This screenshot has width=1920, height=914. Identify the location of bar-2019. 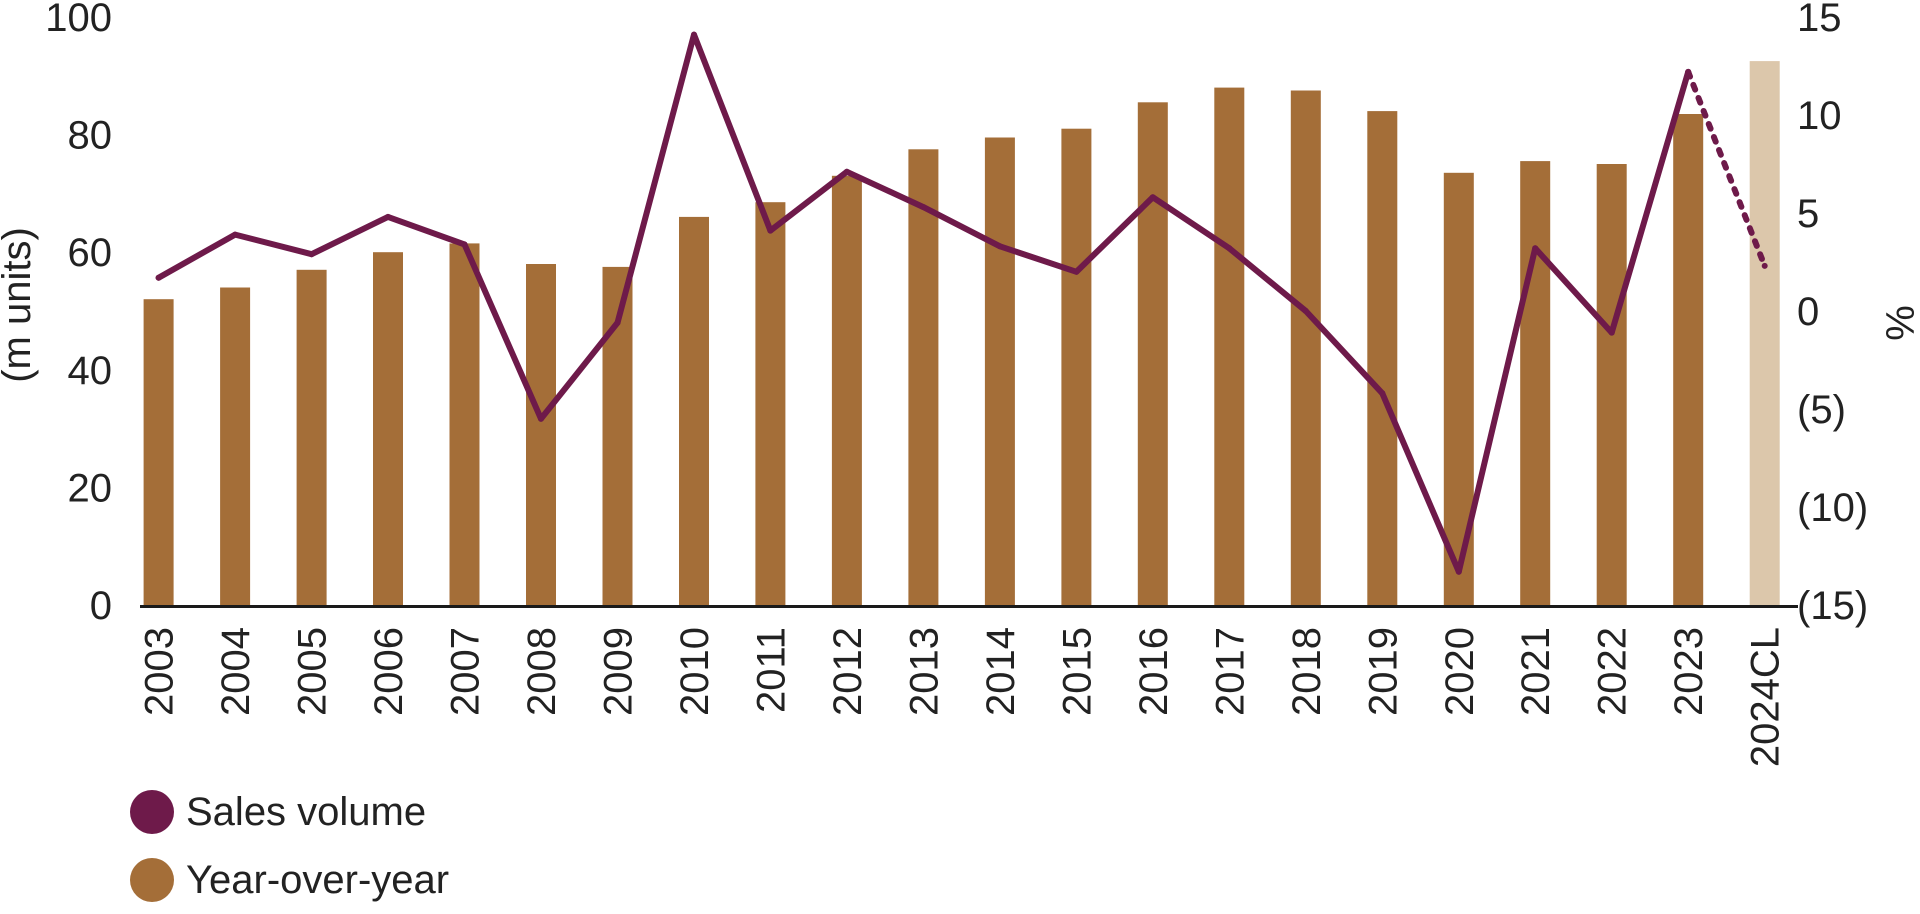
(1382, 358).